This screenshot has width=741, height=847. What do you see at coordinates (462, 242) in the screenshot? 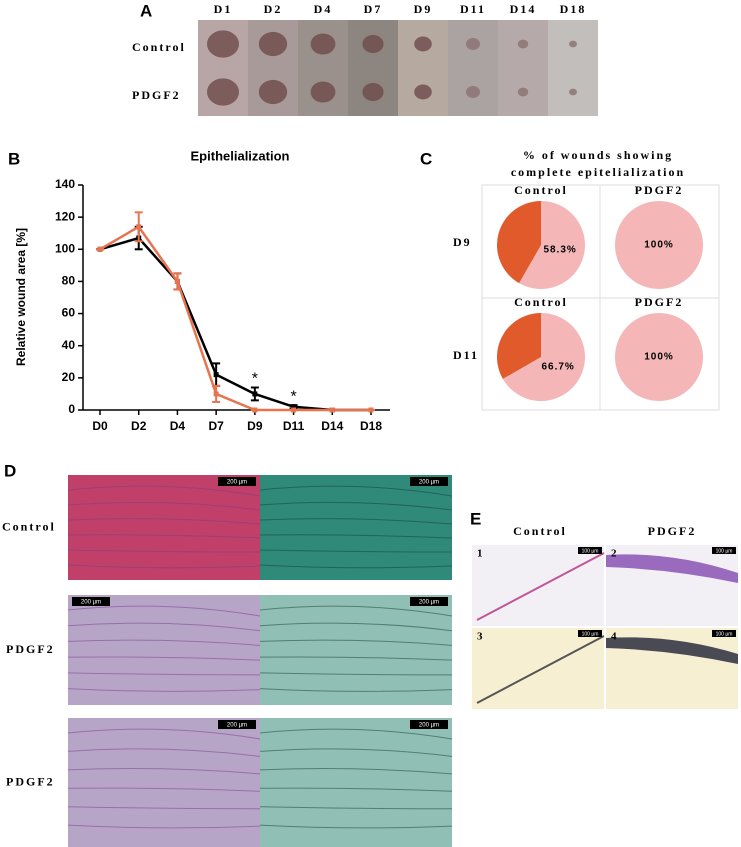
I see `row-label: D9` at bounding box center [462, 242].